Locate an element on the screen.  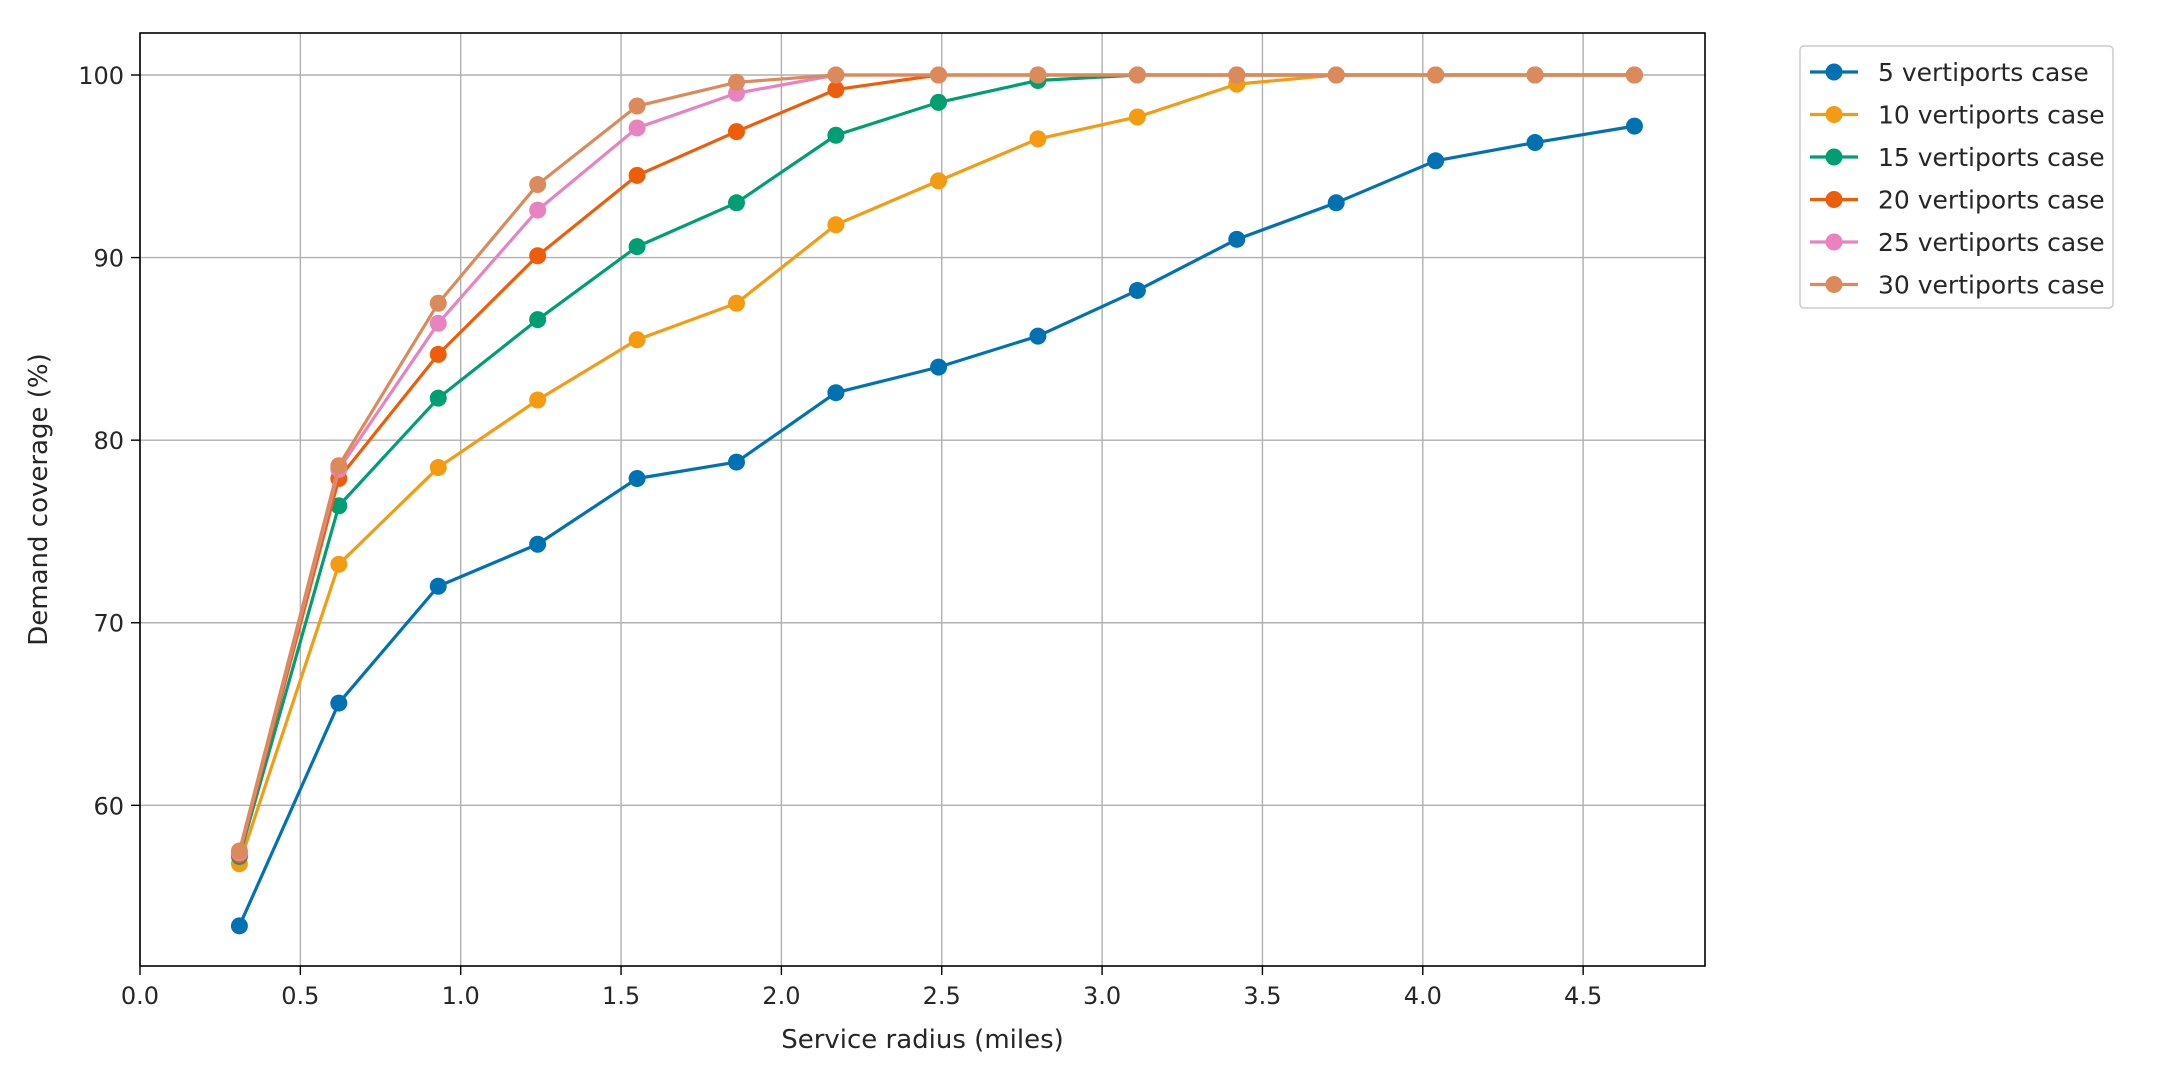
legend-label: 30 vertiports case is located at coordinates (1991, 285).